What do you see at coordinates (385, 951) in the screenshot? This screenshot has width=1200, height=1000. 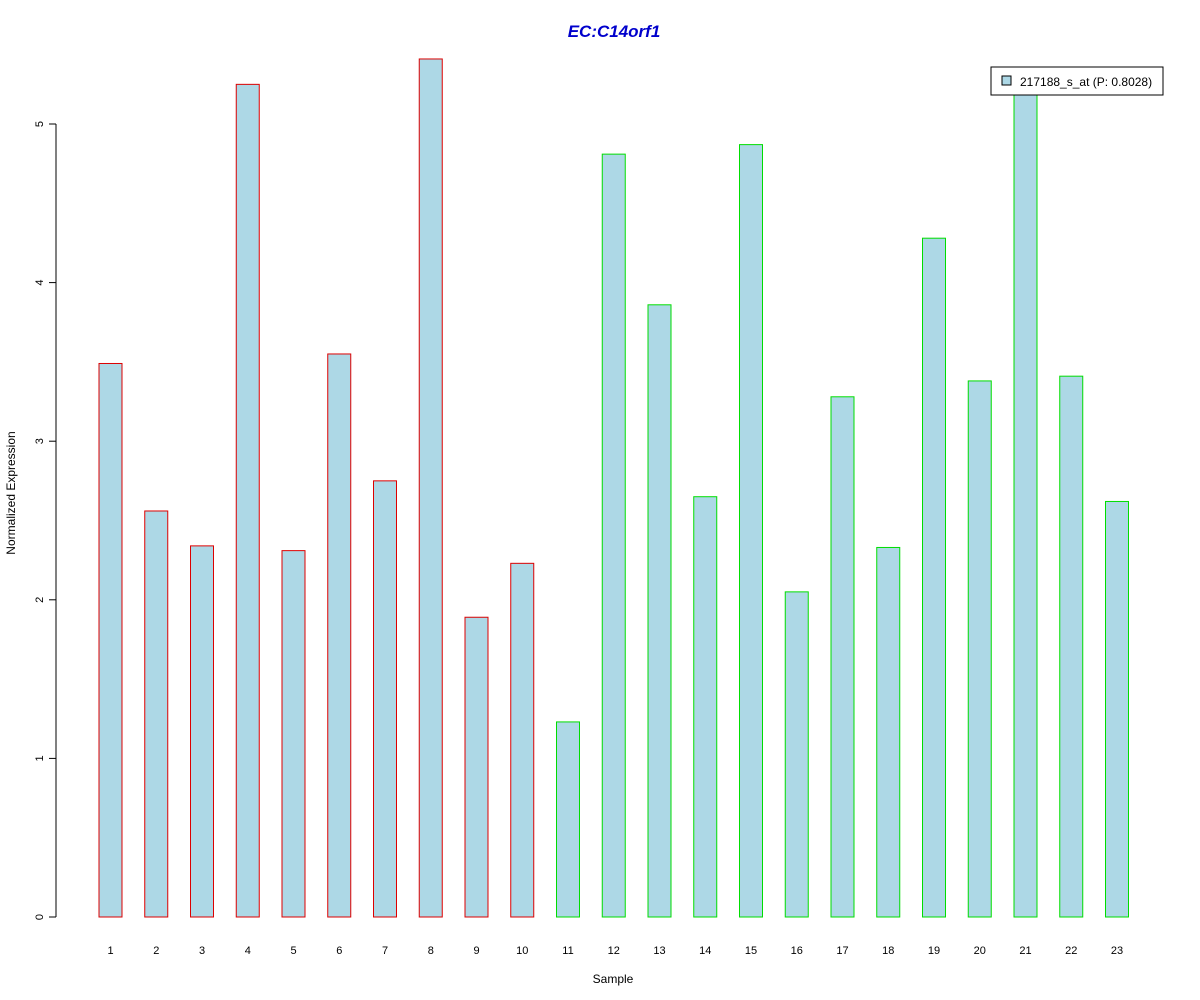 I see `x-tick-label: 7` at bounding box center [385, 951].